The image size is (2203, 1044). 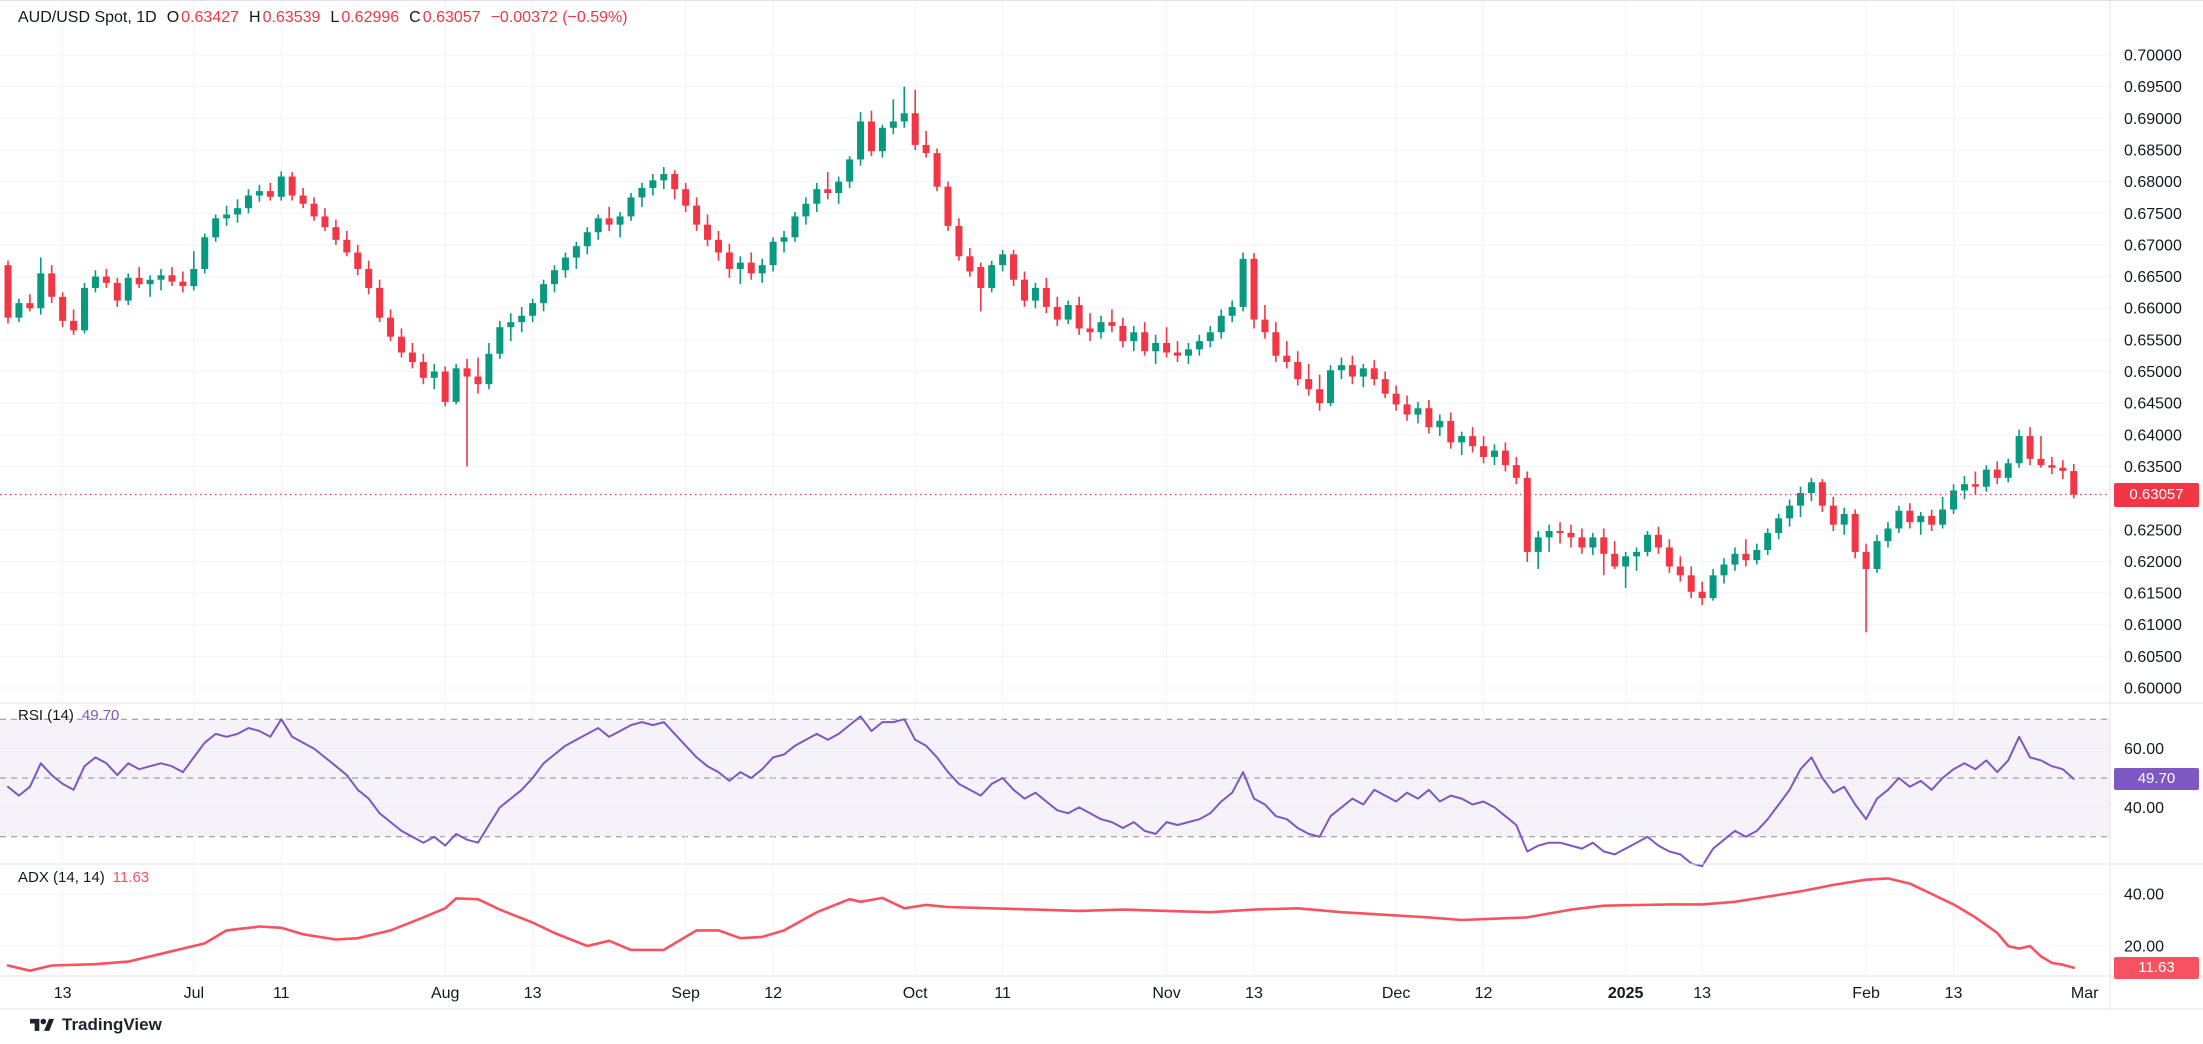 I want to click on adx-pane-legend: ADX (14, 14) 11.63, so click(x=83, y=877).